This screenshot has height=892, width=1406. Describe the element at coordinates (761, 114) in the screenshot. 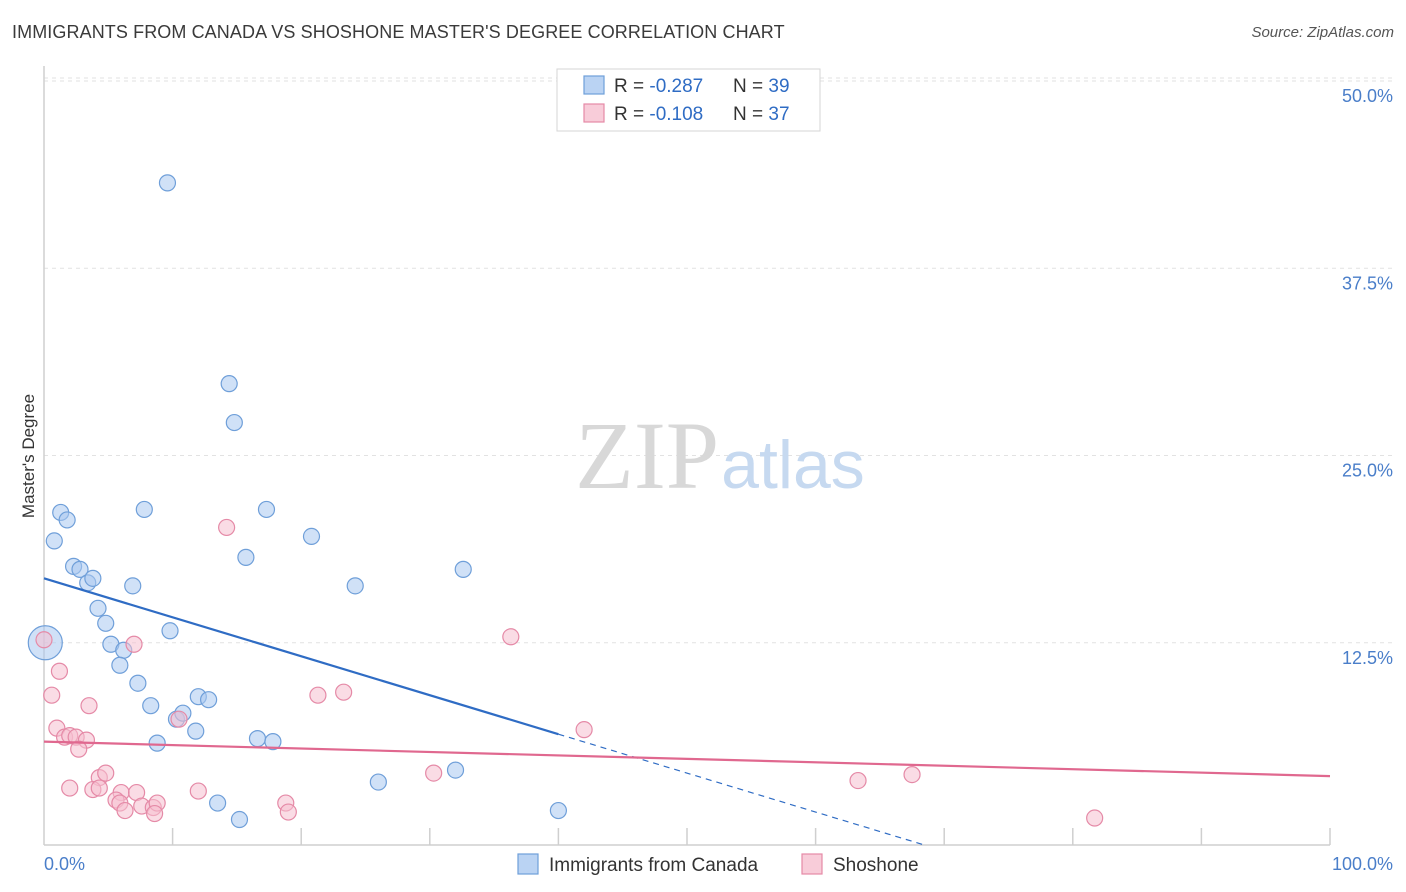

I see `legend-n: N = 37` at that location.